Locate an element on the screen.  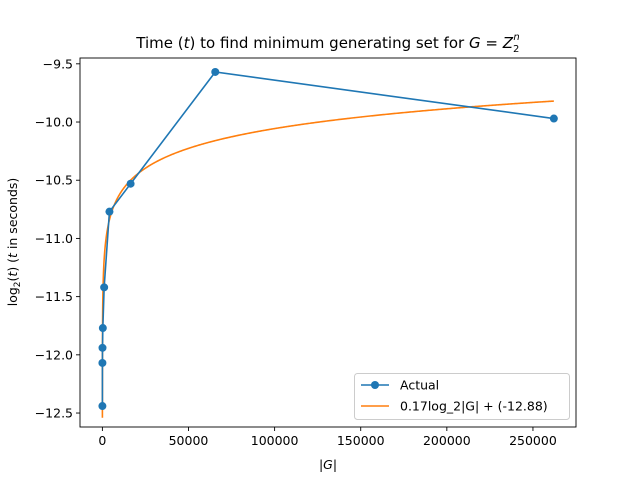
y-tick-label: −9.5 is located at coordinates (58, 63).